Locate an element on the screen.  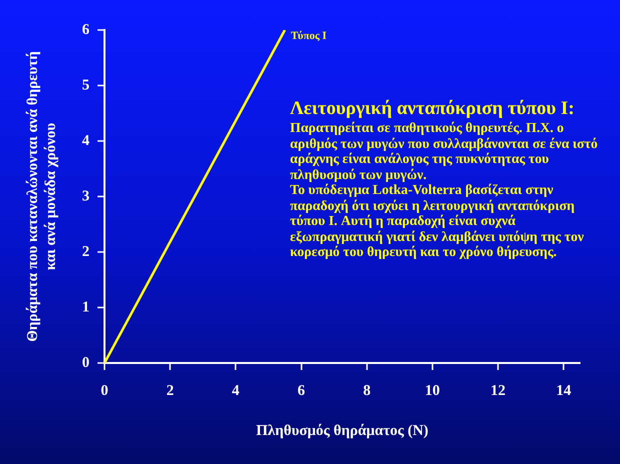
y-tick-label: 6 is located at coordinates (86, 30).